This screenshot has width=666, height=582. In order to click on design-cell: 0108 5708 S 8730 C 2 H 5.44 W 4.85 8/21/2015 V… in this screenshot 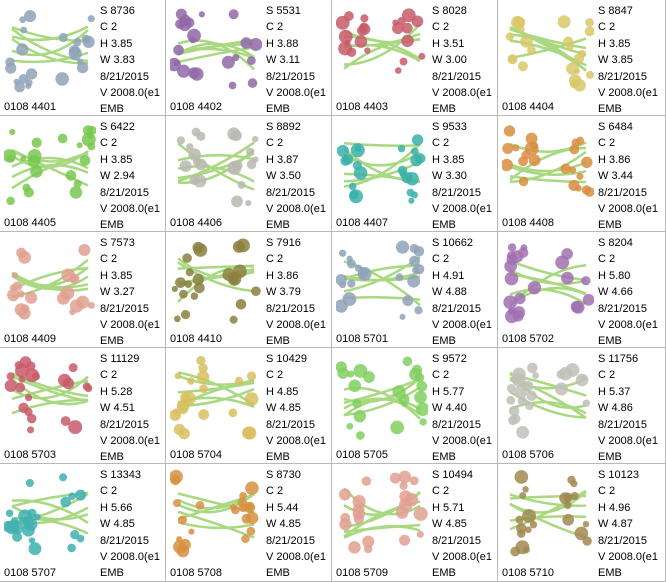, I will do `click(249, 523)`.